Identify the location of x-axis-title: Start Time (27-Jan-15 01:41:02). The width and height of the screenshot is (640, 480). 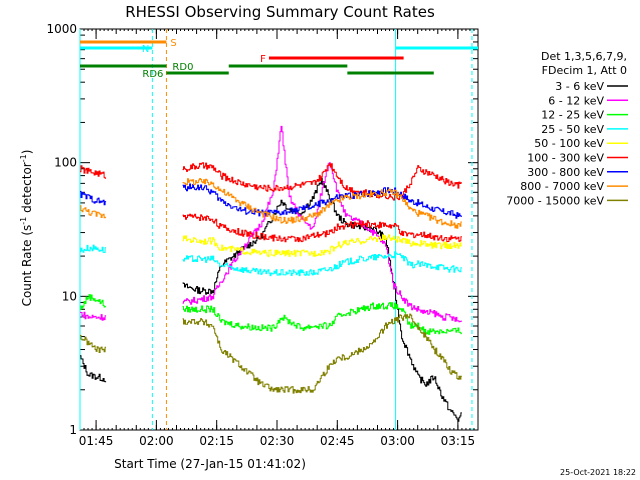
(210, 464).